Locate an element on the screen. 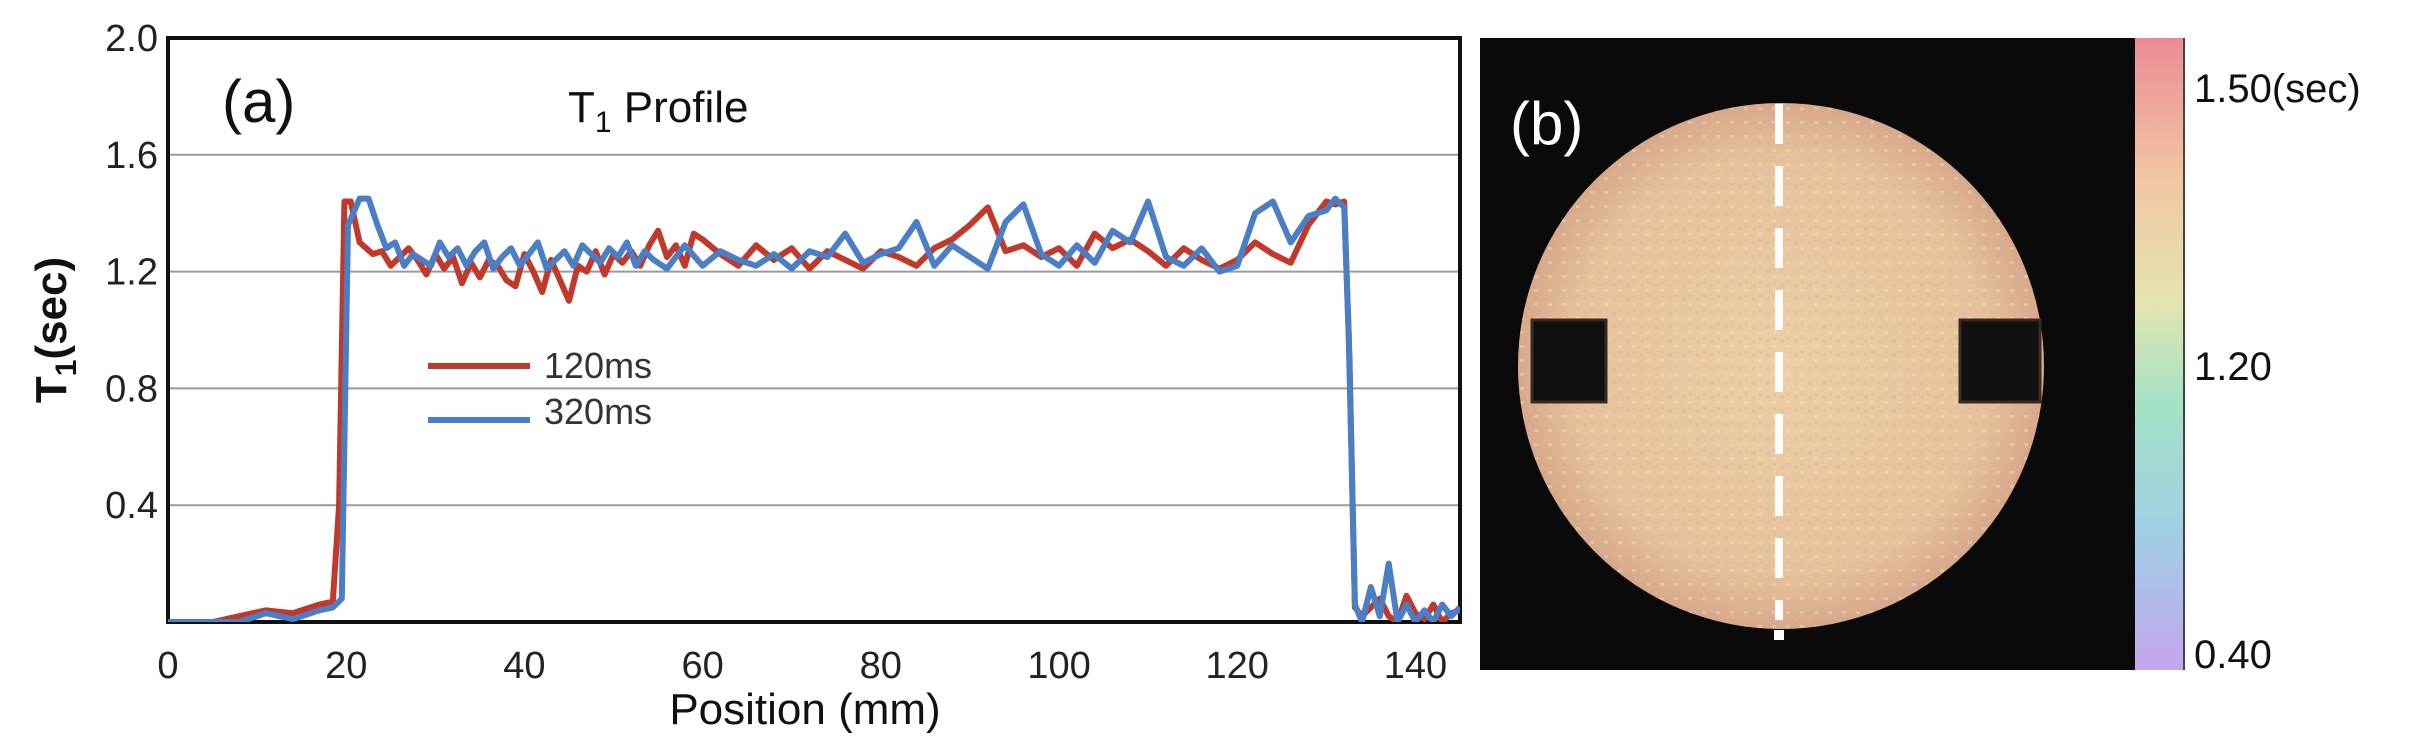 The height and width of the screenshot is (754, 2424). y-tick-label: 1.6 is located at coordinates (131, 156).